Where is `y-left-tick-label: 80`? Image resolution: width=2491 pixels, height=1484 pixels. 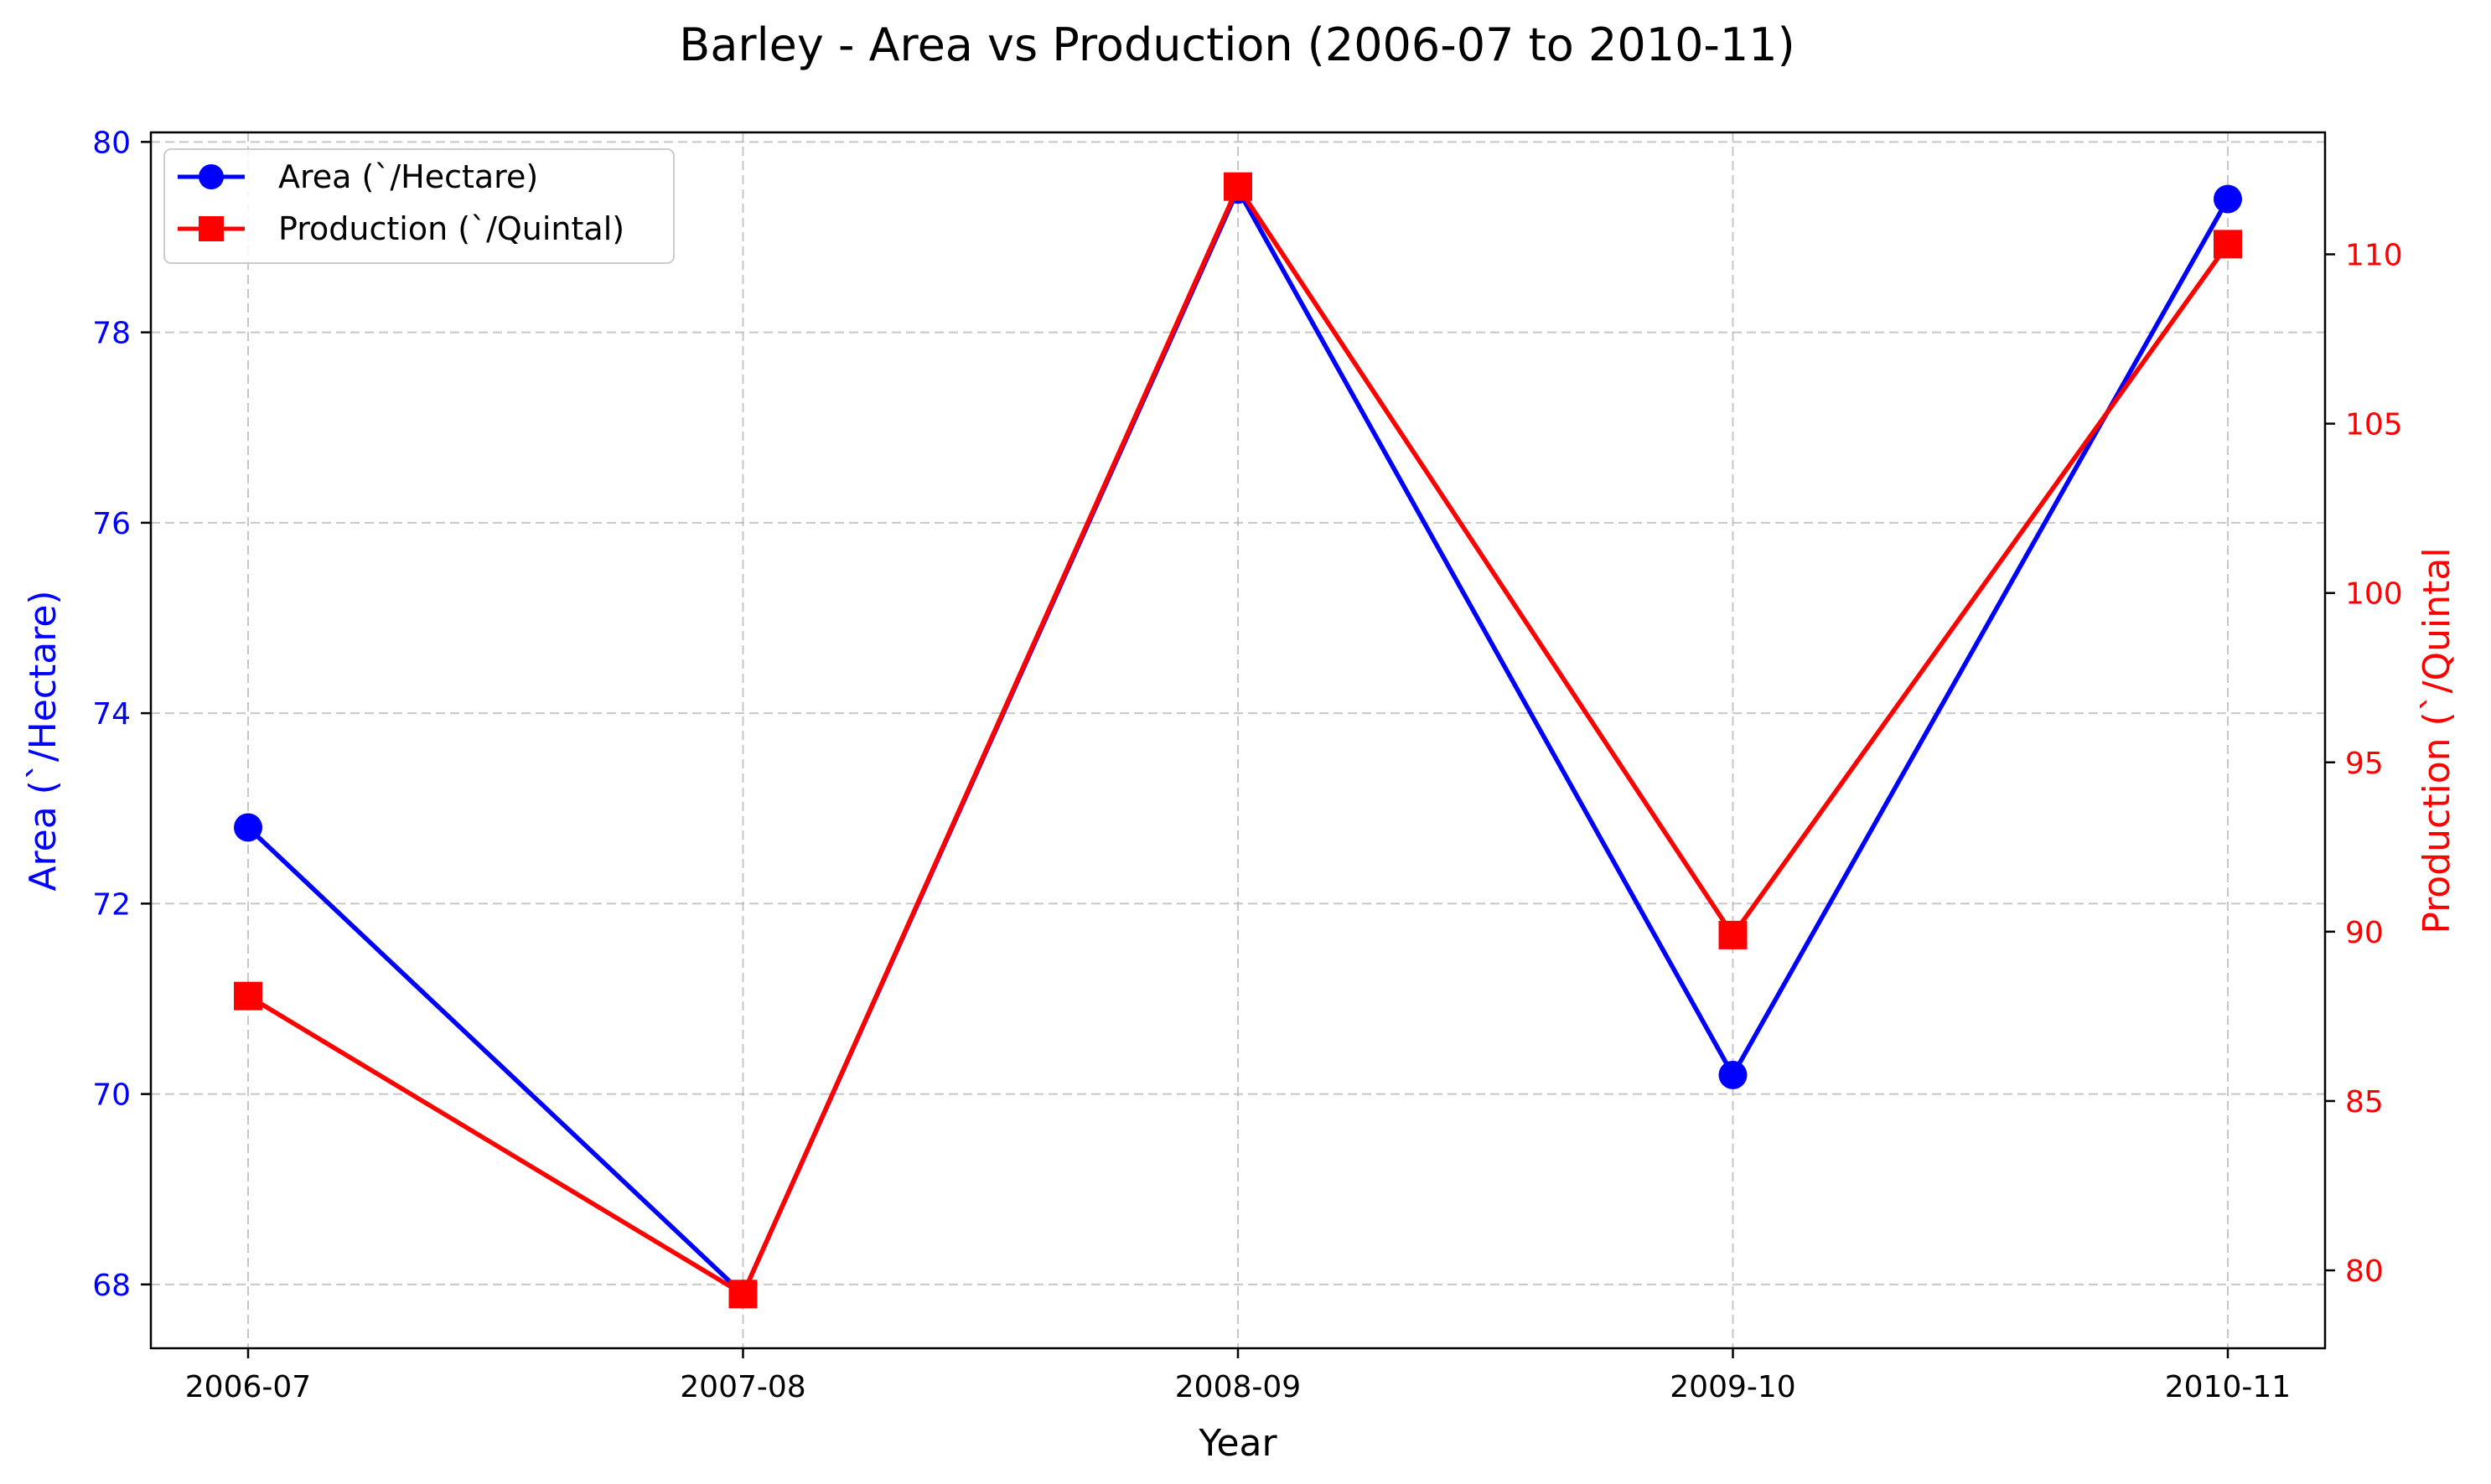 y-left-tick-label: 80 is located at coordinates (111, 143).